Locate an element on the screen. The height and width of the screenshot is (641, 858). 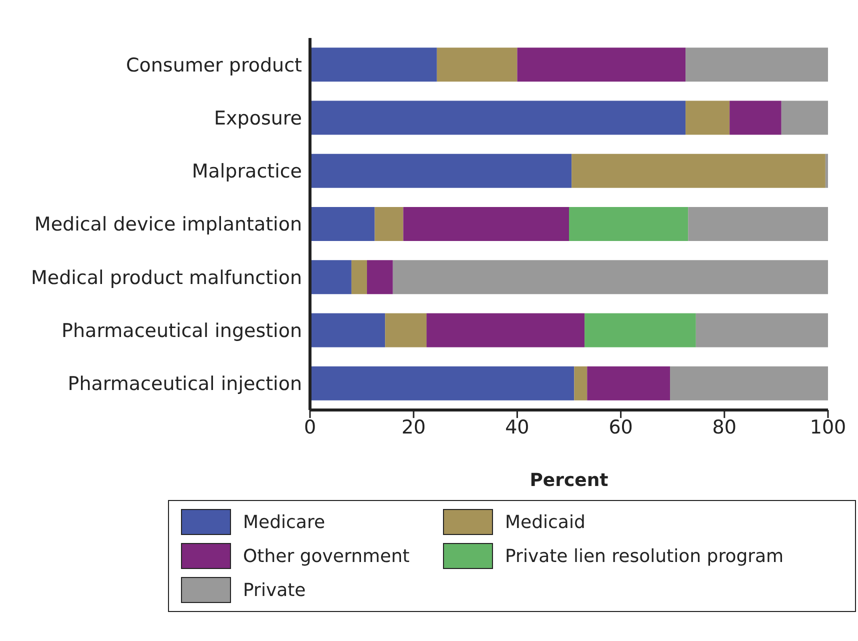
y-tick-label: Consumer product is located at coordinates (214, 65).